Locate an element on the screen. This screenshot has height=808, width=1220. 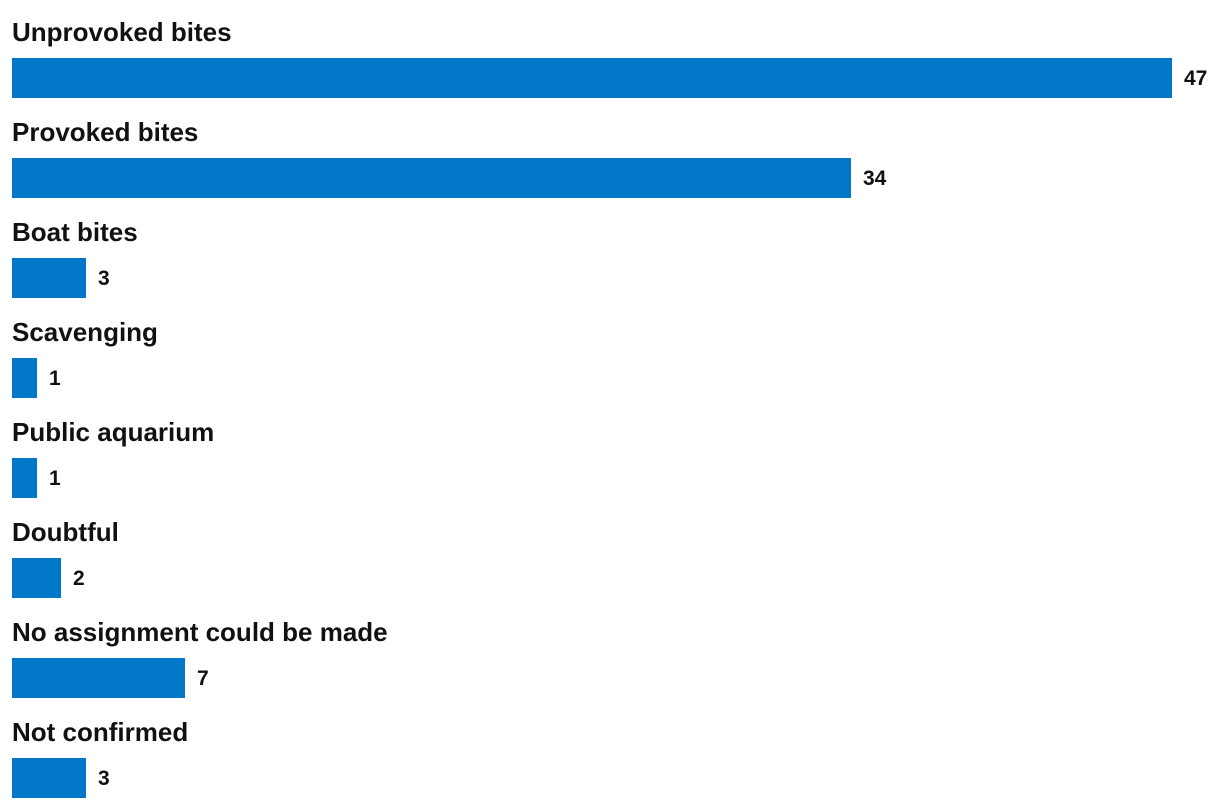
value-label: 47 is located at coordinates (1195, 78).